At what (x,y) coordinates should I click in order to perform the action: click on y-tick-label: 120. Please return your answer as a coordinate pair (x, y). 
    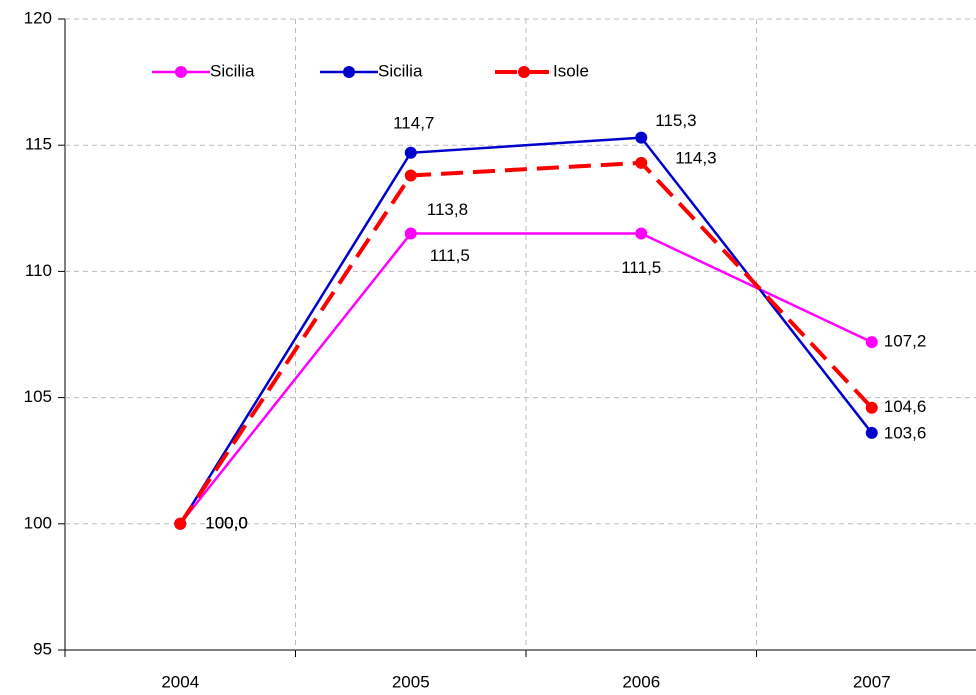
    Looking at the image, I should click on (38, 17).